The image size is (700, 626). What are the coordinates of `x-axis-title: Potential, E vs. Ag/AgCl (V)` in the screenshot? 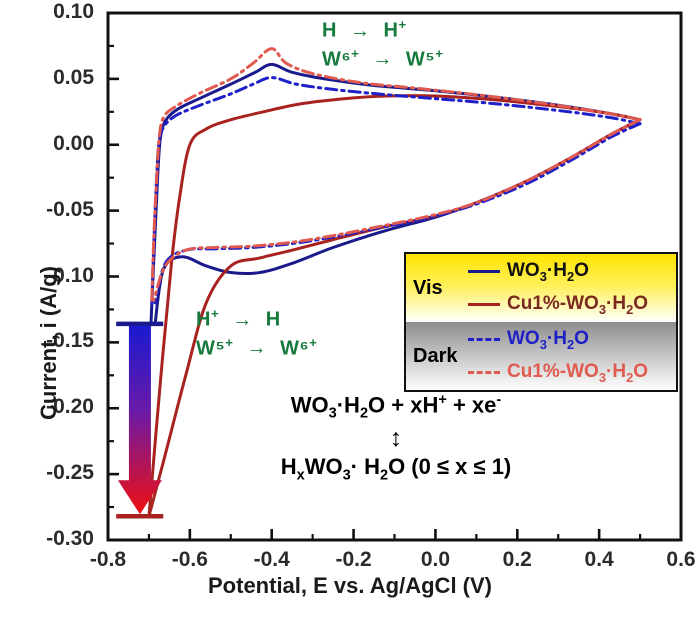 It's located at (350, 585).